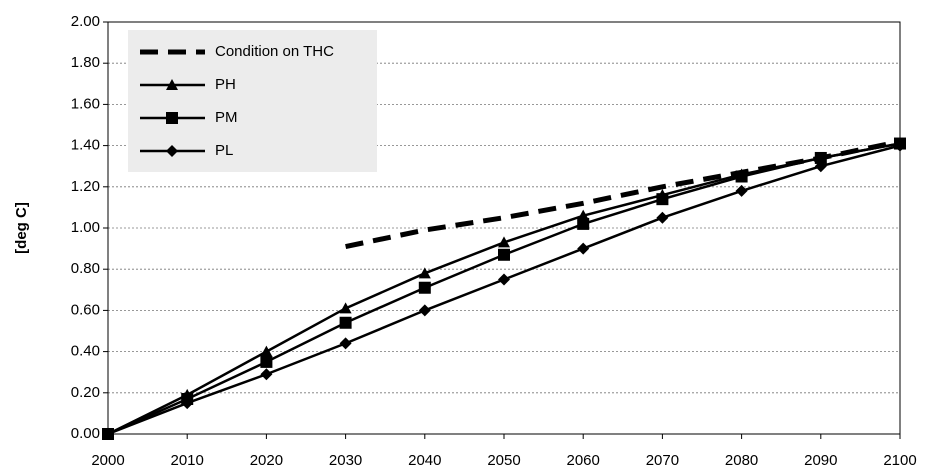 The height and width of the screenshot is (473, 925). What do you see at coordinates (225, 84) in the screenshot?
I see `legend-label: PH` at bounding box center [225, 84].